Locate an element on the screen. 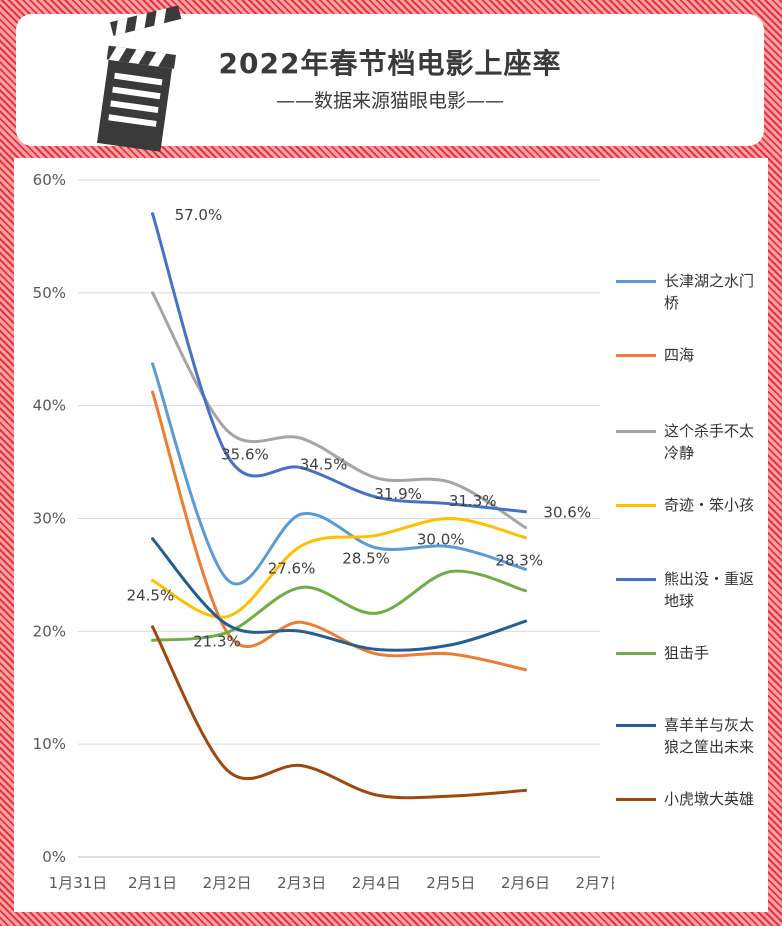 This screenshot has width=782, height=926. legend-label: 狙击手 is located at coordinates (687, 653).